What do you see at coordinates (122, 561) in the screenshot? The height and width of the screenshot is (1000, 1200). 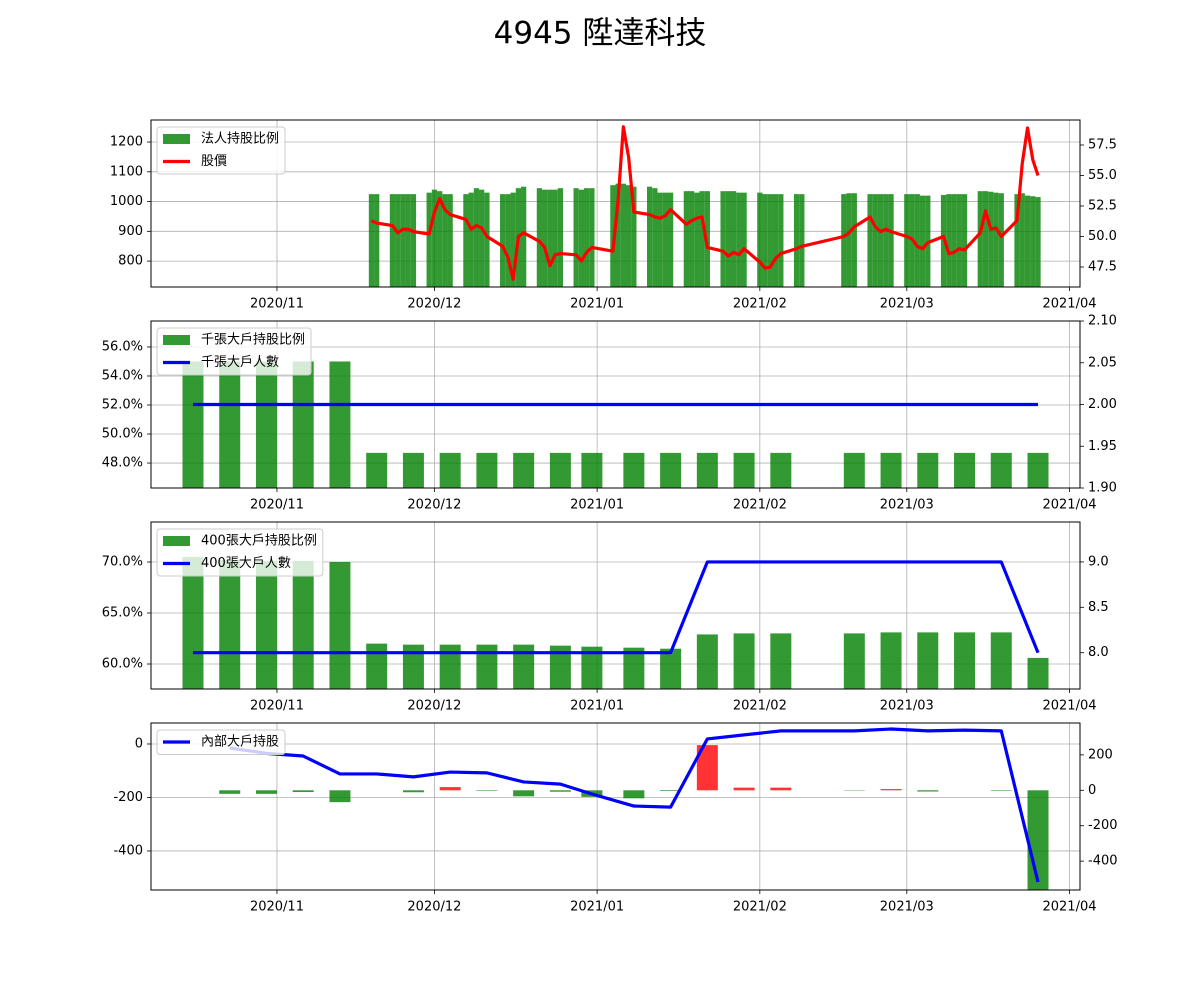 I see `y-tick-label: 70.0%` at bounding box center [122, 561].